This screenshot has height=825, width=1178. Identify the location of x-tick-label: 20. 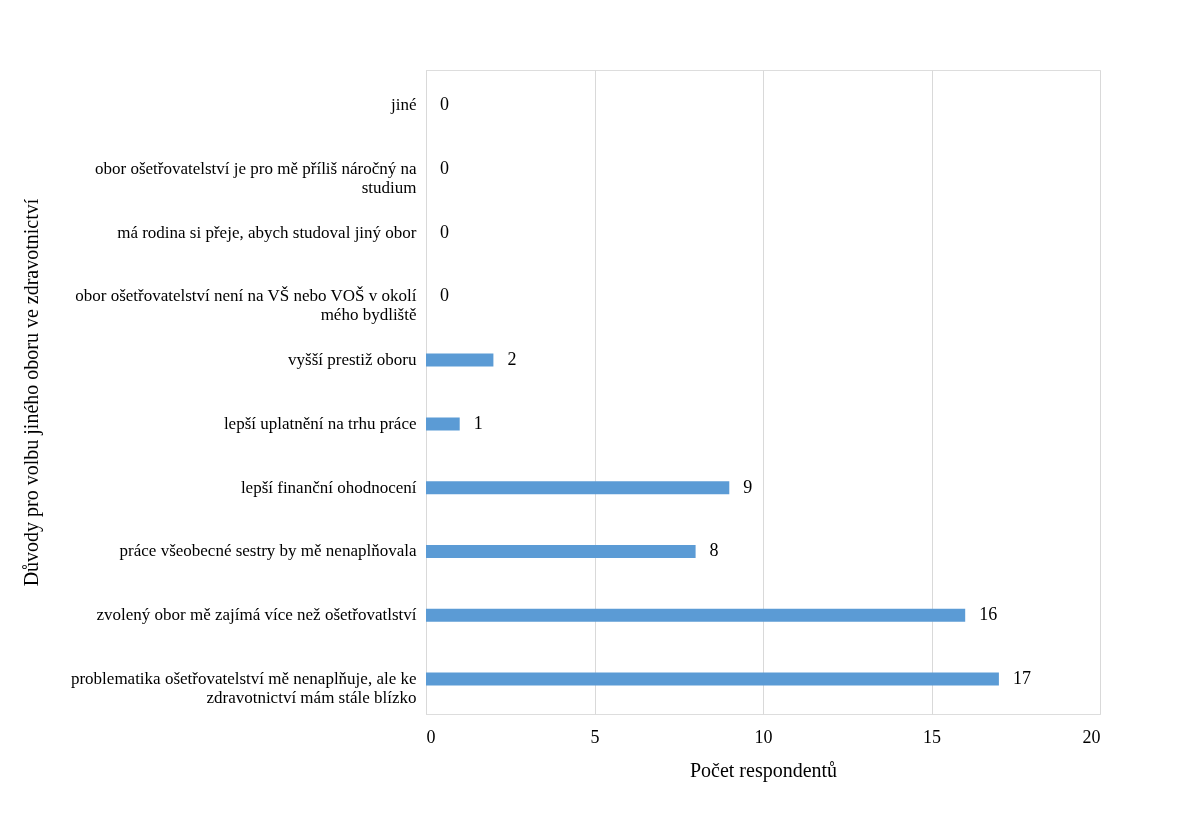
(1091, 736).